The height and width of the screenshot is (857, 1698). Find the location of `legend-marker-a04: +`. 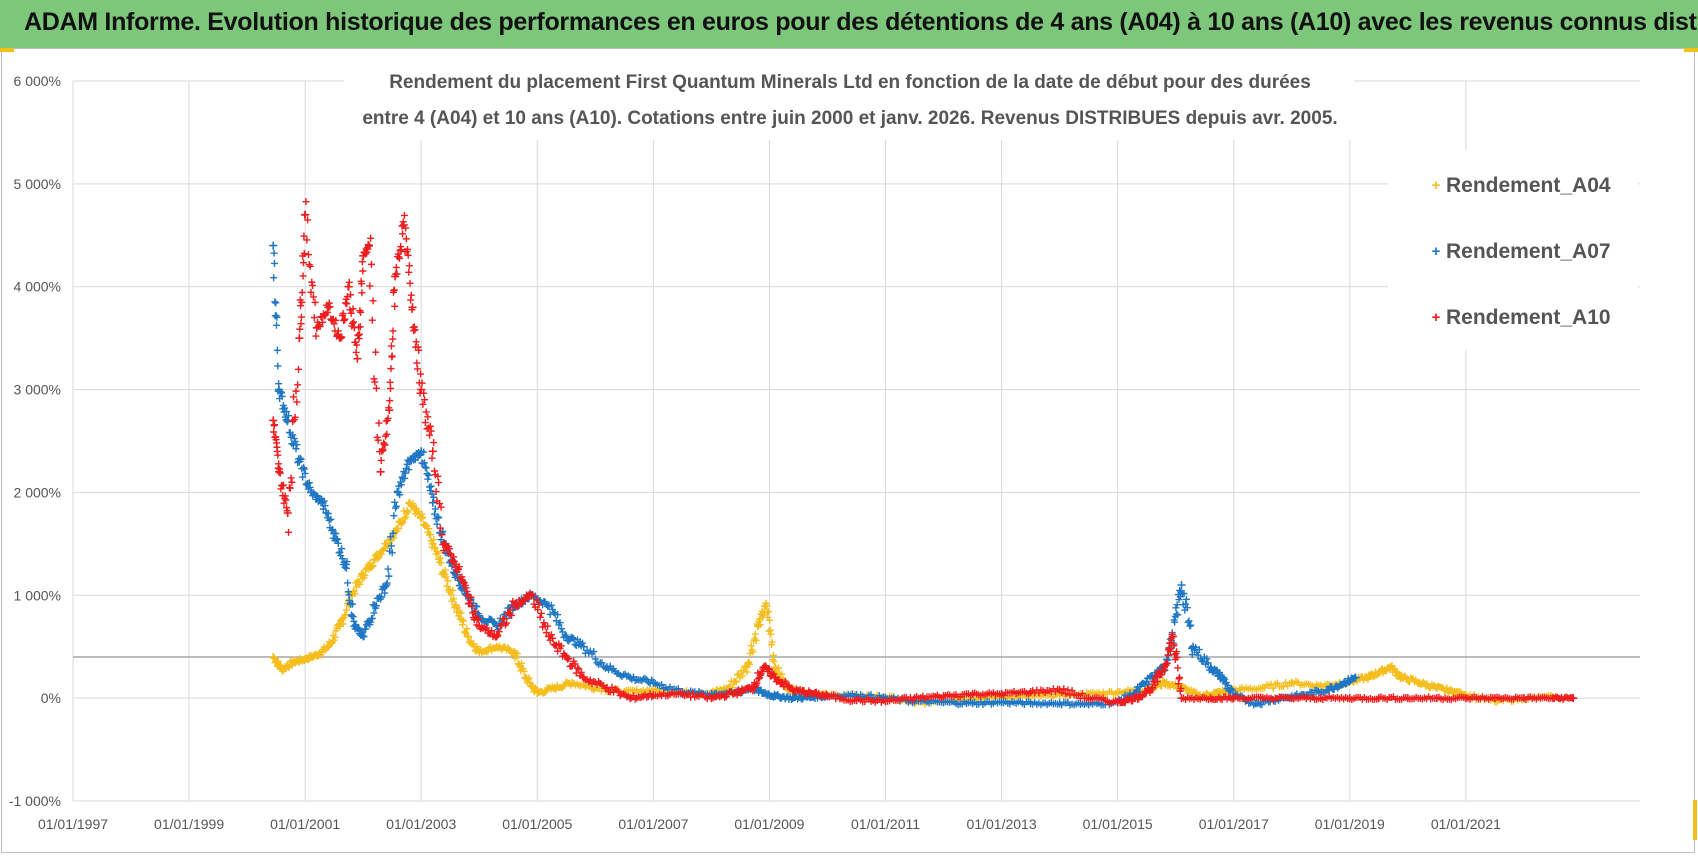

legend-marker-a04: + is located at coordinates (1436, 185).